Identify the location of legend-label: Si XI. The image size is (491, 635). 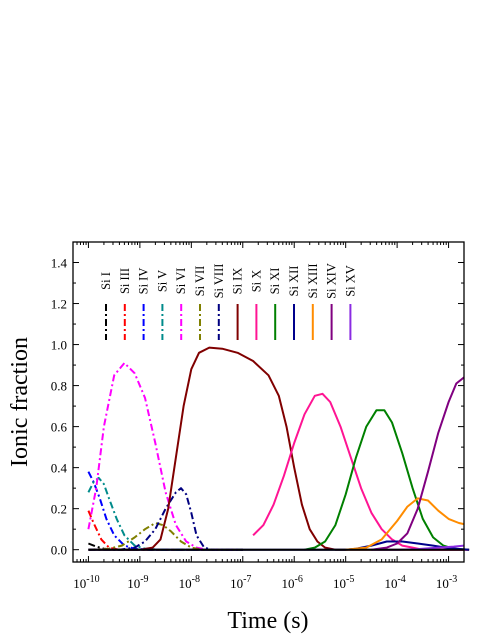
(275, 281).